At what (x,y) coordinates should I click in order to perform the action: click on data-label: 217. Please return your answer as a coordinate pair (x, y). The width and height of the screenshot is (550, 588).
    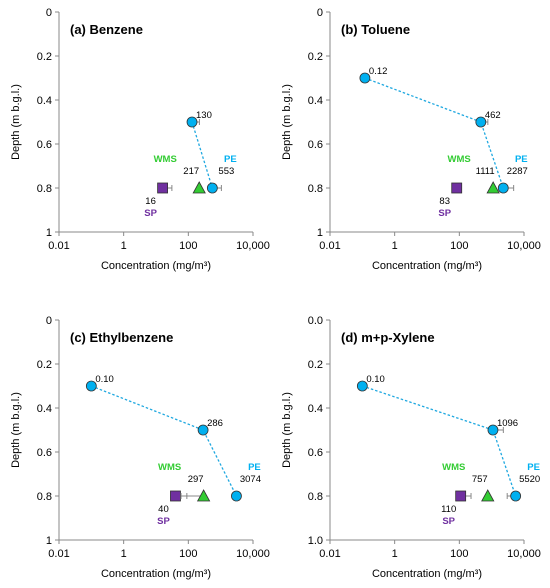
    Looking at the image, I should click on (191, 171).